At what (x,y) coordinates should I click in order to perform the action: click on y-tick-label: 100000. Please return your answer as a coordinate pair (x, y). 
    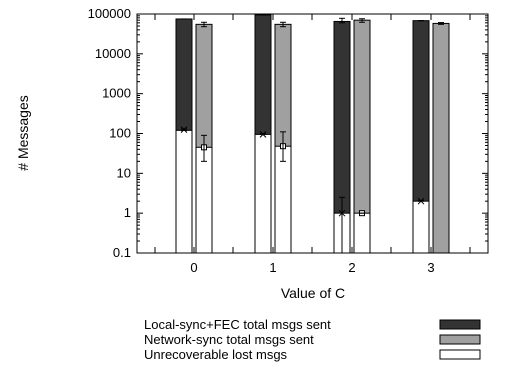
    Looking at the image, I should click on (109, 13).